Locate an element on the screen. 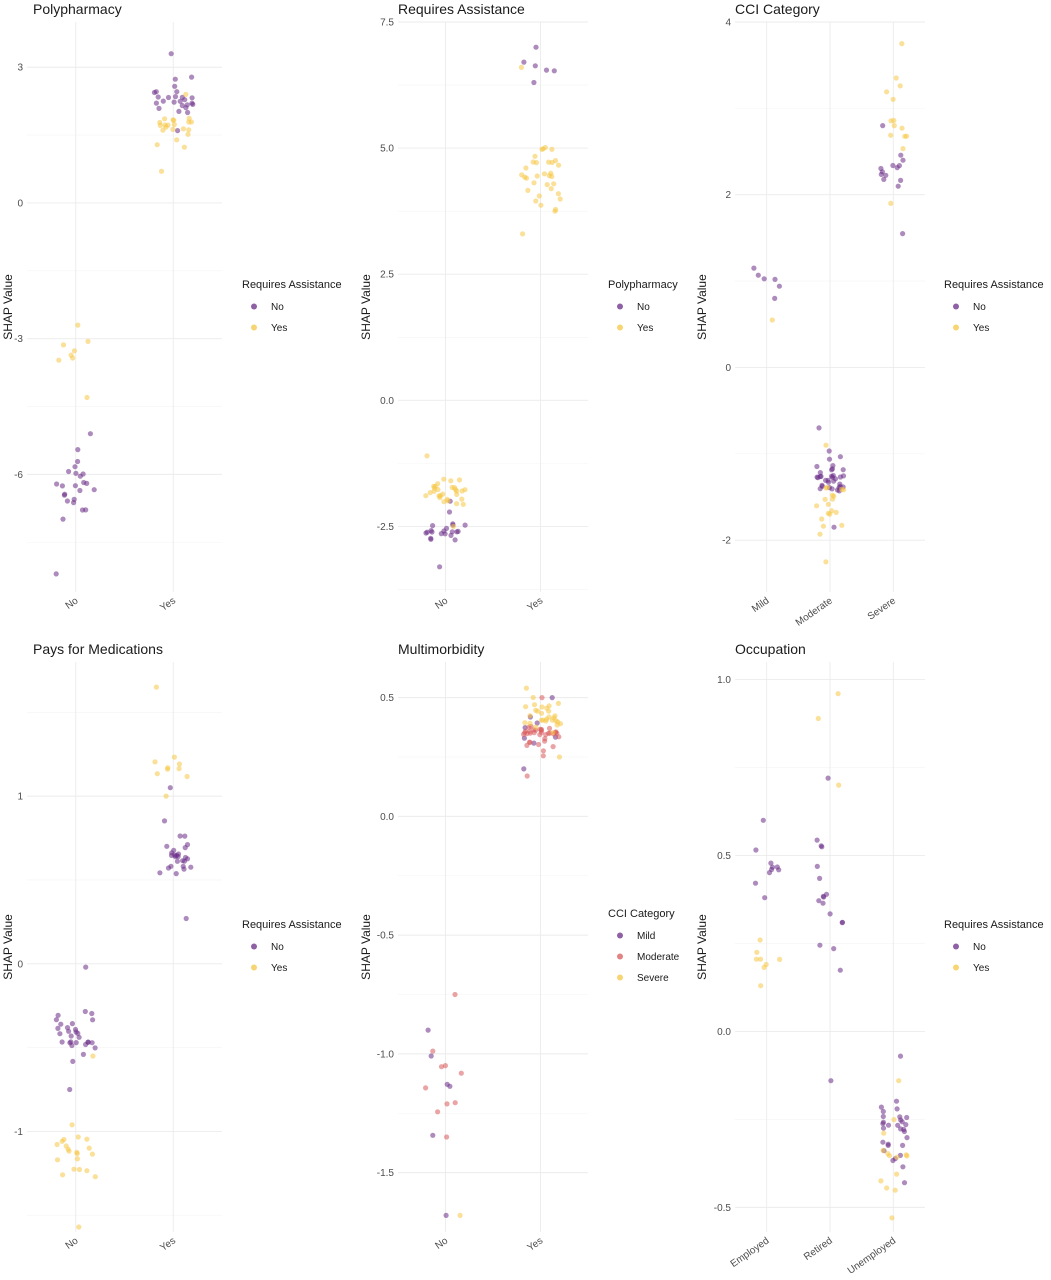 The height and width of the screenshot is (1280, 1051). chart-title: Requires Assistance is located at coordinates (461, 9).